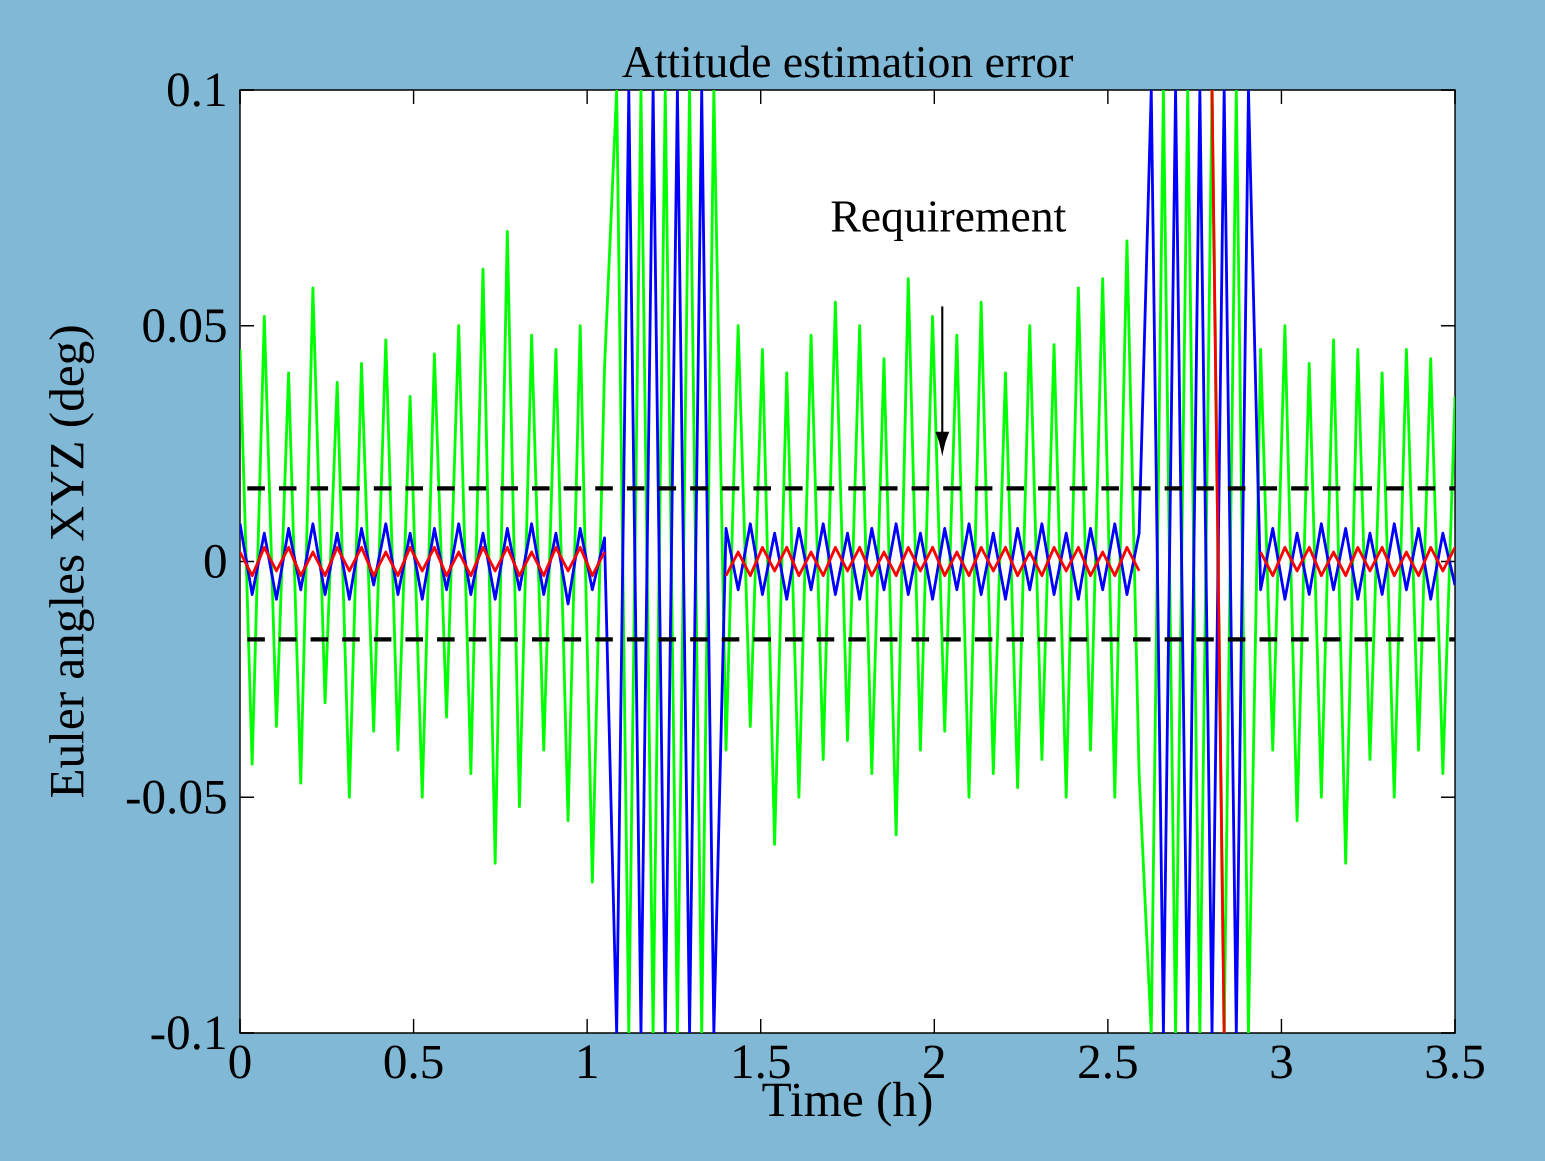  Describe the element at coordinates (1455, 1062) in the screenshot. I see `x-tick-label: 3.5` at that location.